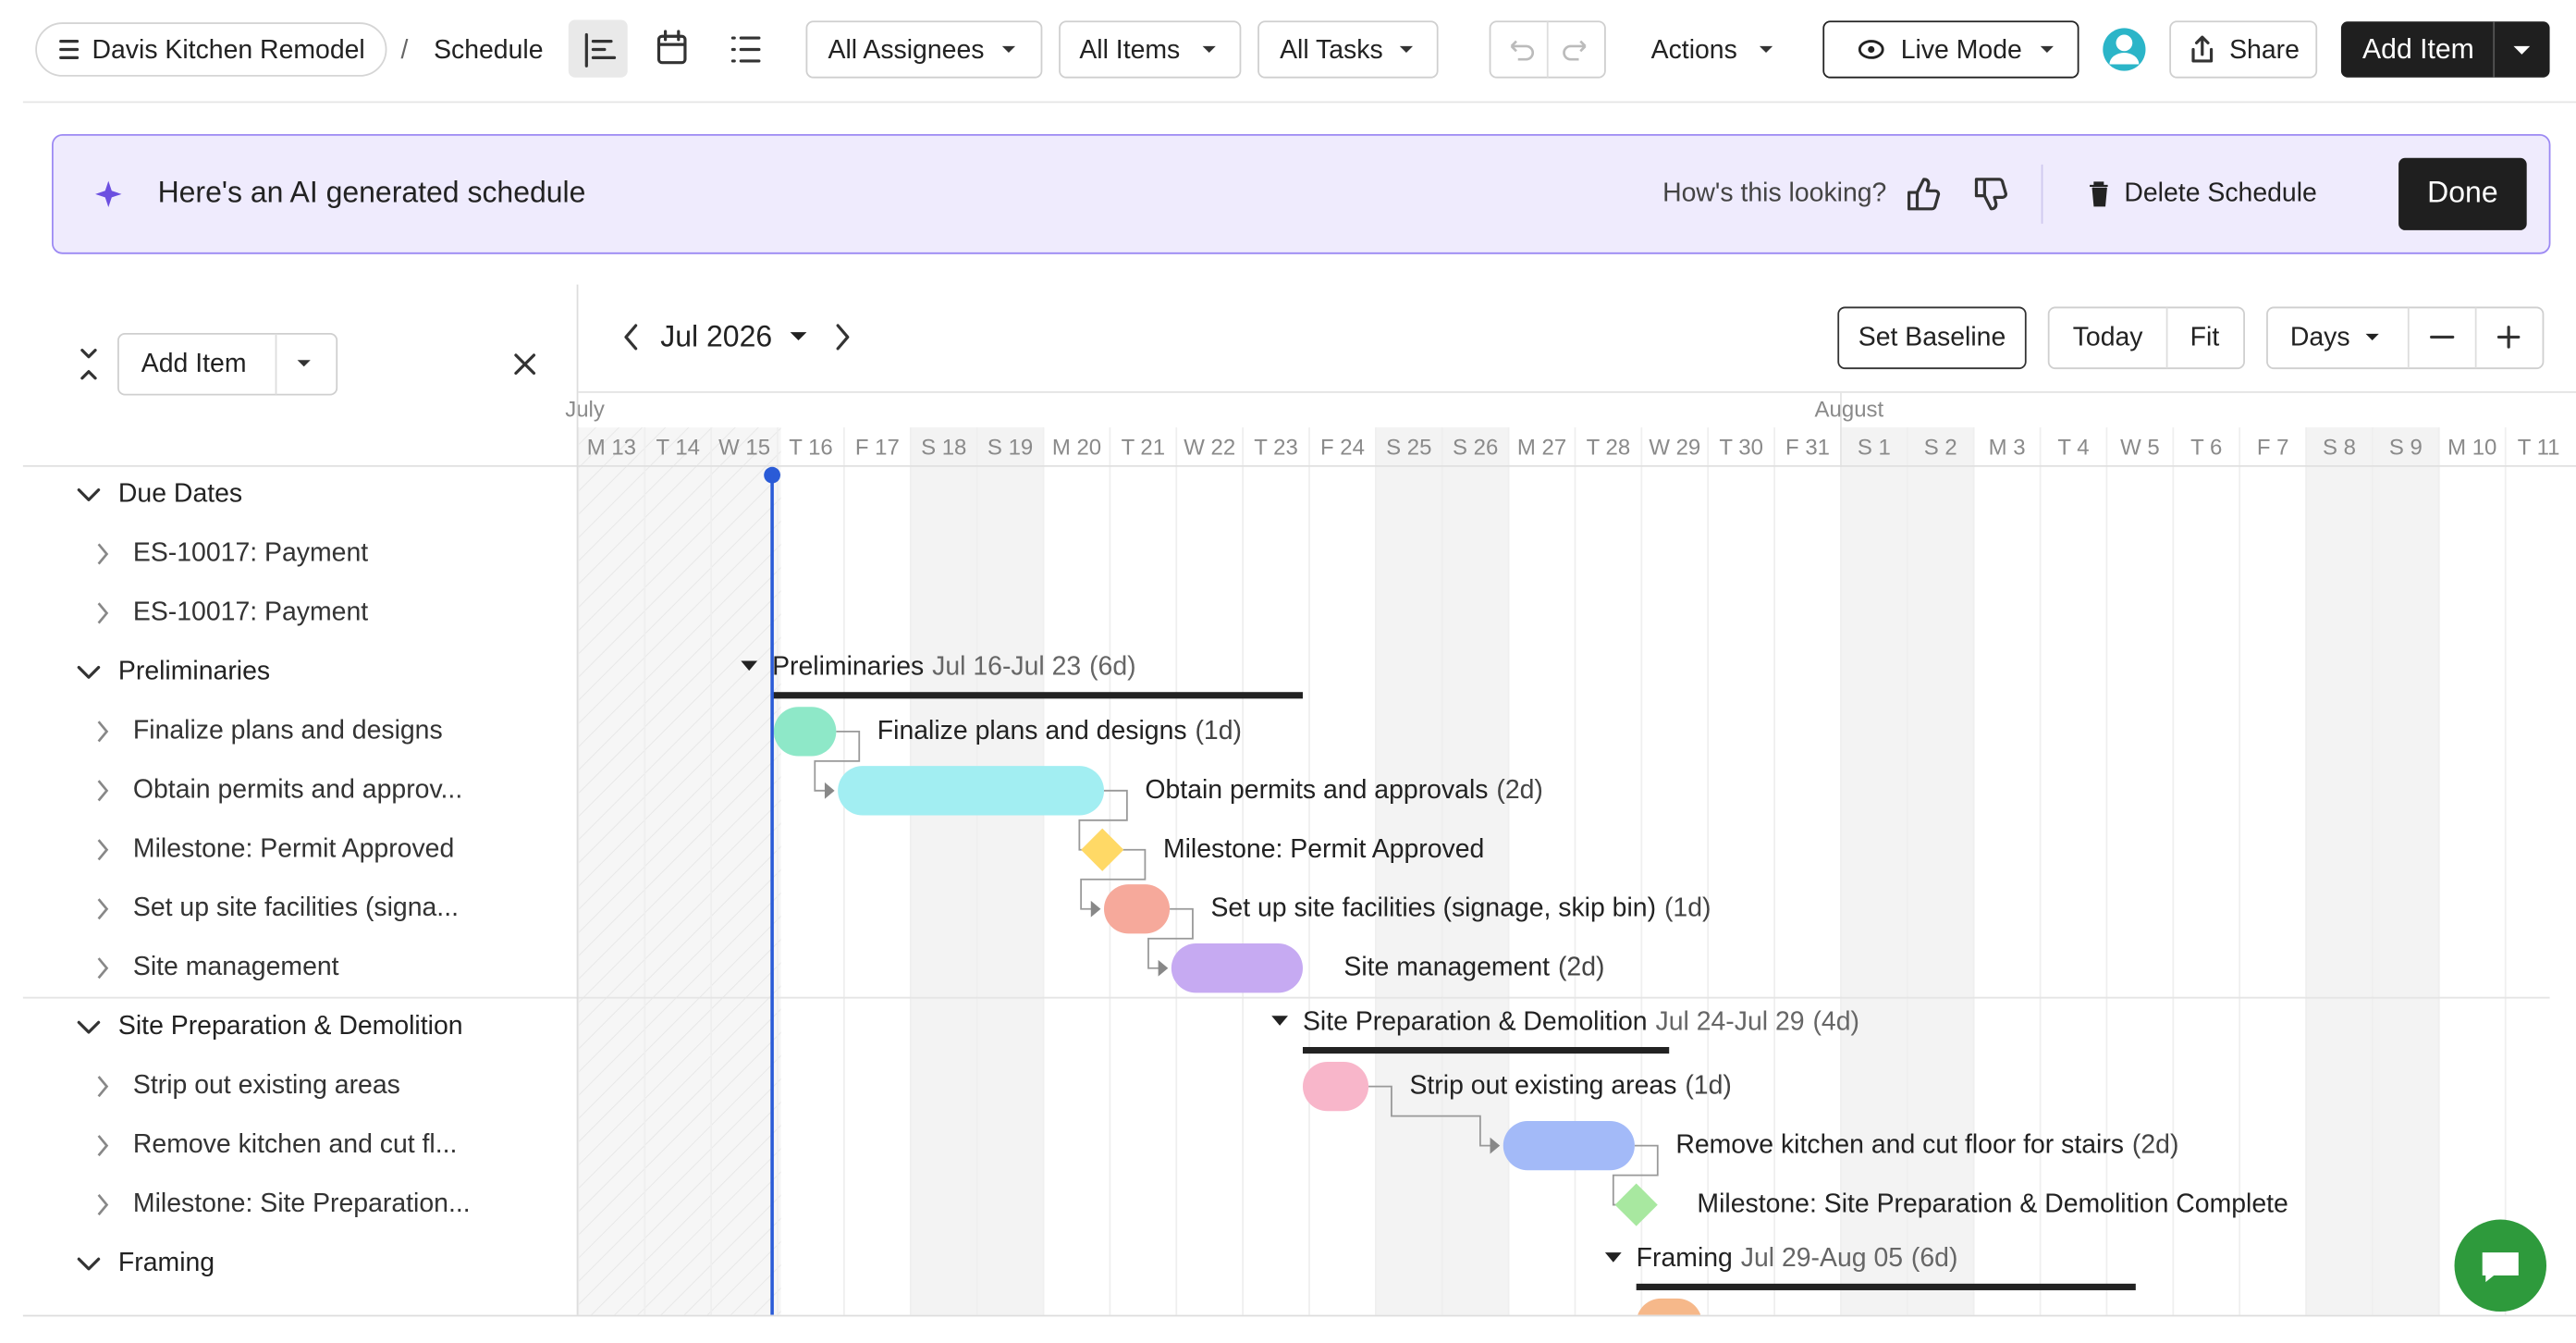 This screenshot has height=1343, width=2576. I want to click on group-duration: (4d), so click(1835, 1021).